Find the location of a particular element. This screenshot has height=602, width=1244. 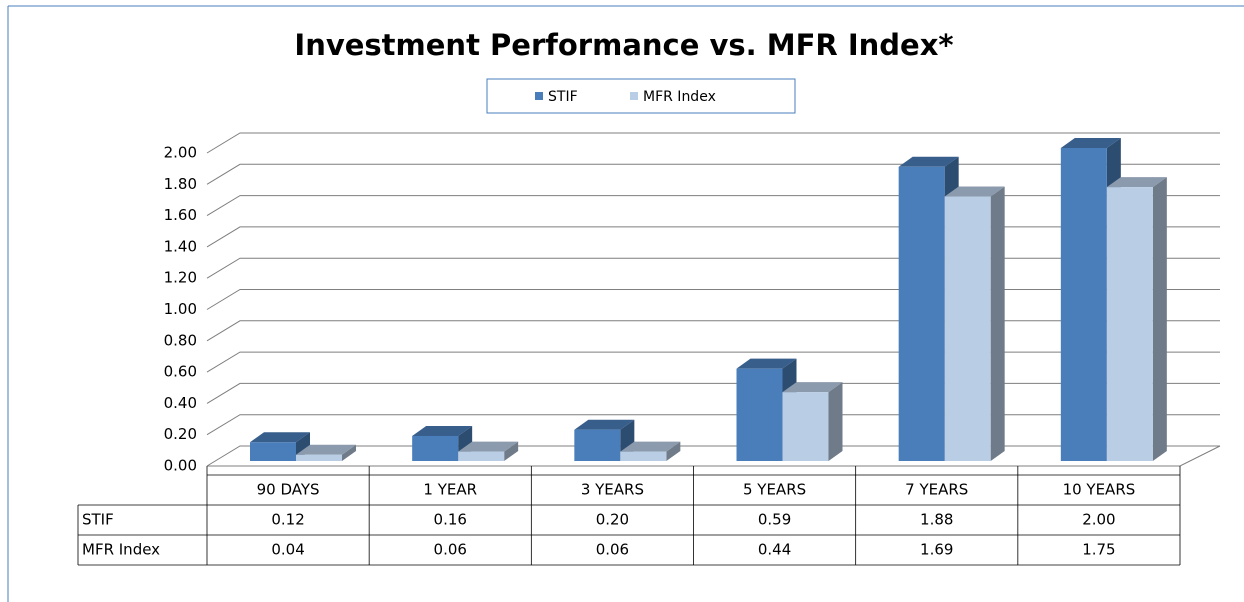

legend-box is located at coordinates (641, 96).